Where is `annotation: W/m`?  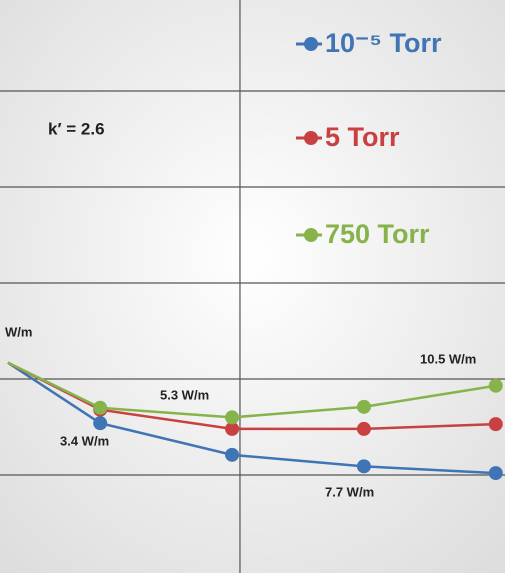
annotation: W/m is located at coordinates (18, 331).